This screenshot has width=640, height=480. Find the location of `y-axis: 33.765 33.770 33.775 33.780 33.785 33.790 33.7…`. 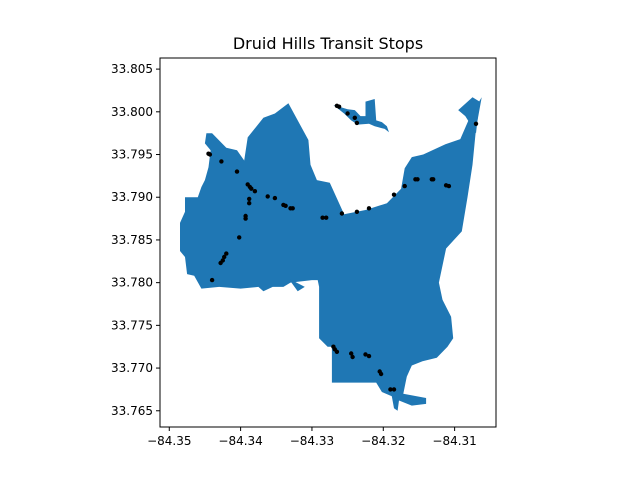

y-axis: 33.765 33.770 33.775 33.780 33.785 33.790 33.7… is located at coordinates (135, 240).